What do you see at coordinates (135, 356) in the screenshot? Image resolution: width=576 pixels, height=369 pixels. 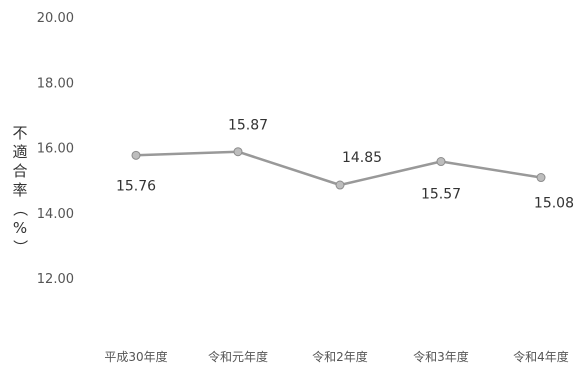 I see `x-category-label: 平成30年度` at bounding box center [135, 356].